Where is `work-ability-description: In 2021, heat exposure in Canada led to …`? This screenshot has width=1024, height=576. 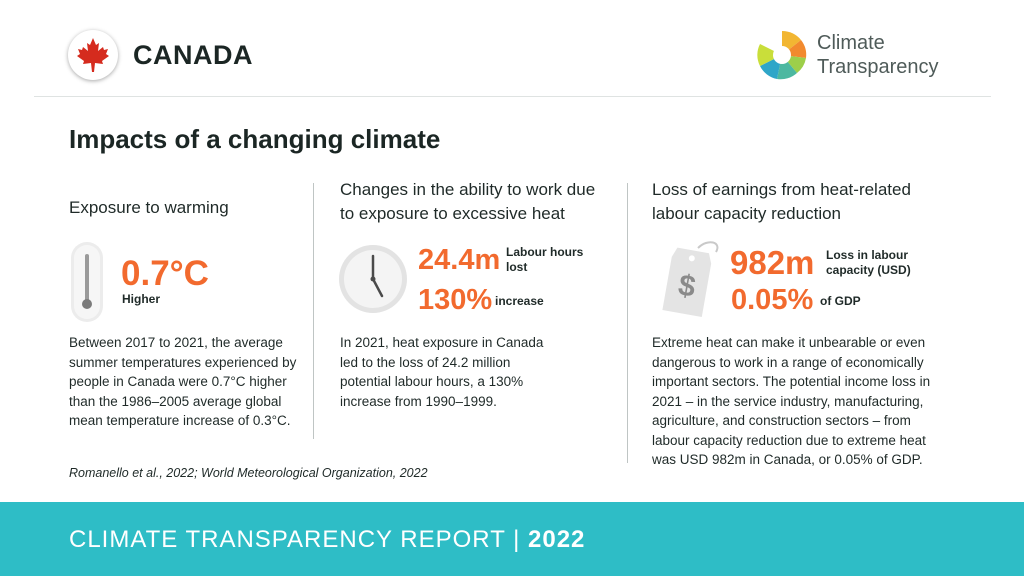 work-ability-description: In 2021, heat exposure in Canada led to … is located at coordinates (442, 372).